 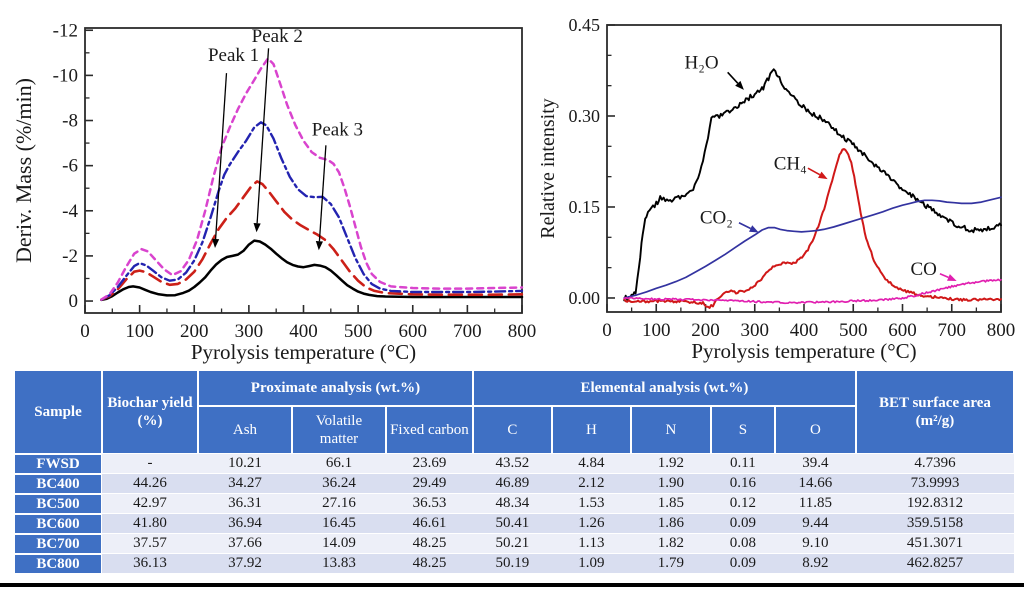 What do you see at coordinates (670, 564) in the screenshot?
I see `data-cell: 1.79` at bounding box center [670, 564].